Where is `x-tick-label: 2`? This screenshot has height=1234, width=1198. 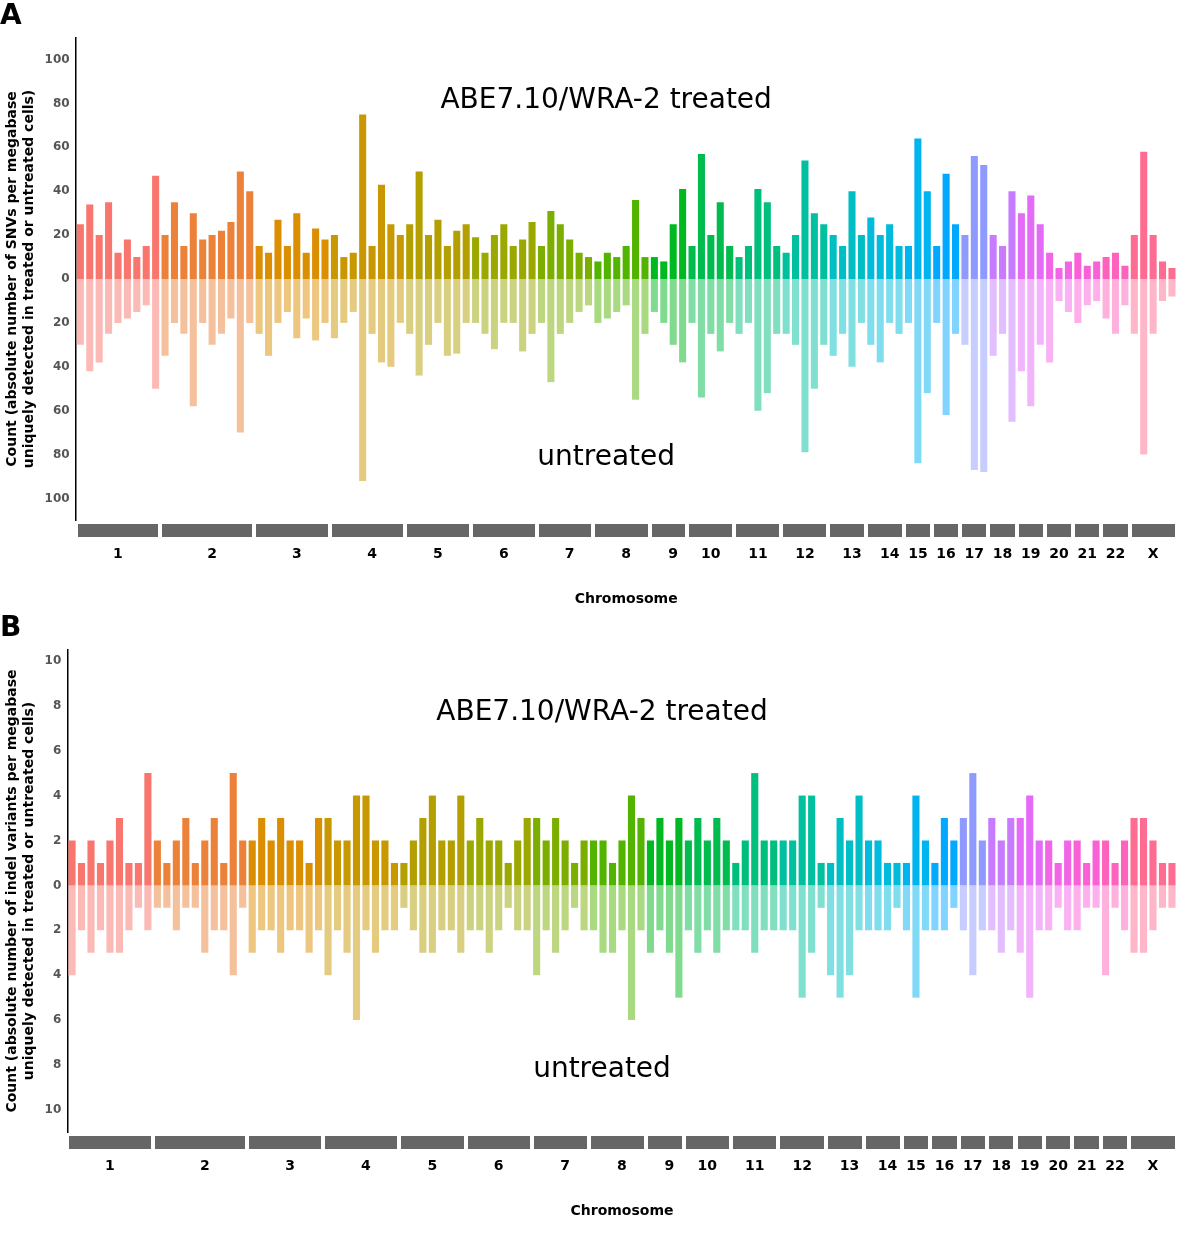
x-tick-label: 2 is located at coordinates (212, 553).